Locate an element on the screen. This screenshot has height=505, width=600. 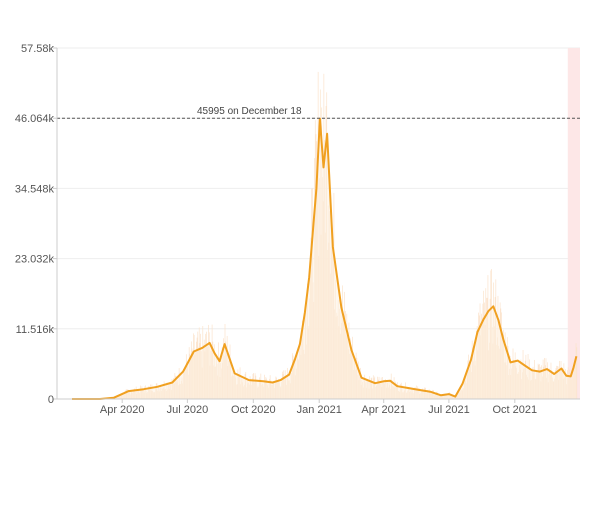
y-tick-label: 46.064k is located at coordinates (35, 119).